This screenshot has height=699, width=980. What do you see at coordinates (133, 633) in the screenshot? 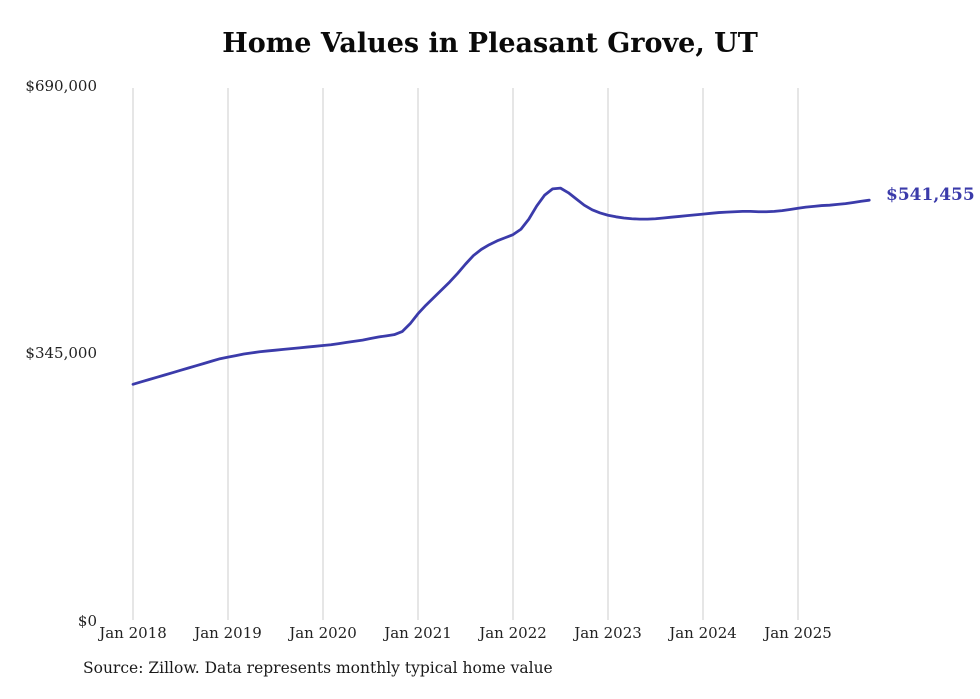
I see `x-axis-tick-label: Jan 2018` at bounding box center [133, 633].